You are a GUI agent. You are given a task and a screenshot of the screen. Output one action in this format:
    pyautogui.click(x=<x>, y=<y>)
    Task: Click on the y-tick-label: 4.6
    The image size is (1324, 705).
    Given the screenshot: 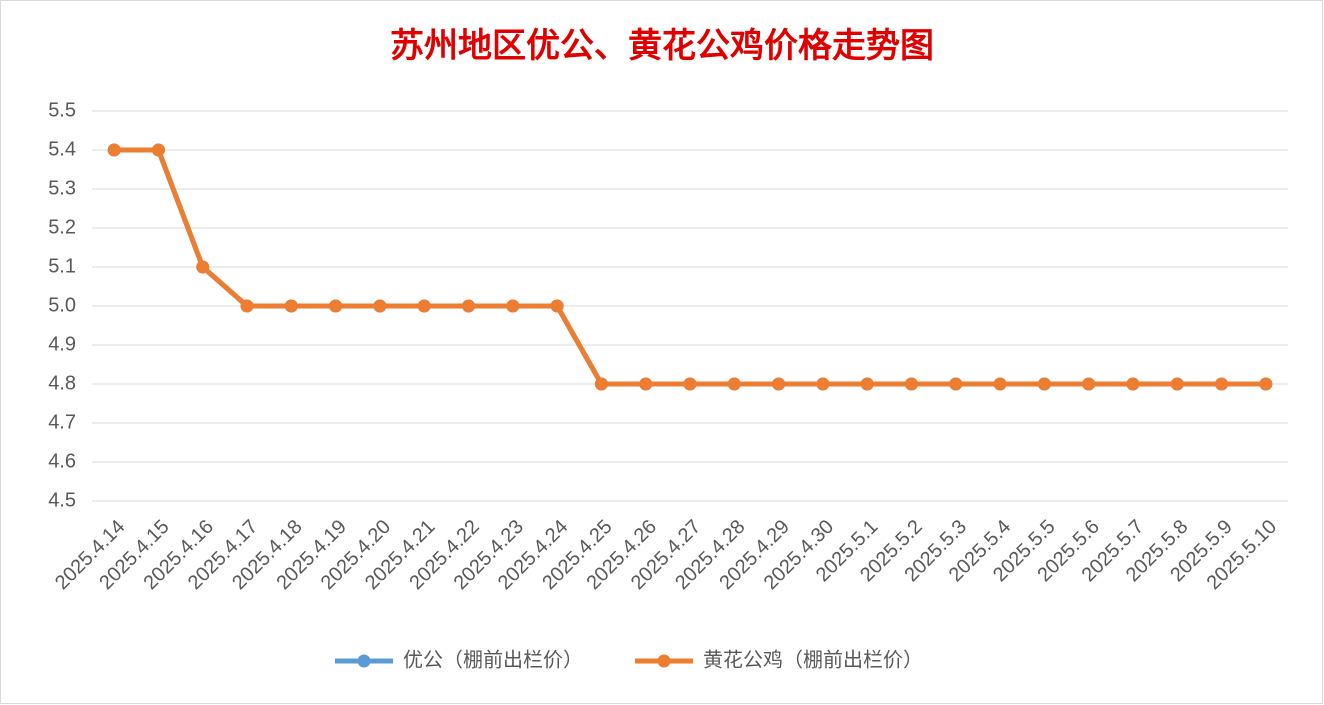 What is the action you would take?
    pyautogui.click(x=62, y=461)
    